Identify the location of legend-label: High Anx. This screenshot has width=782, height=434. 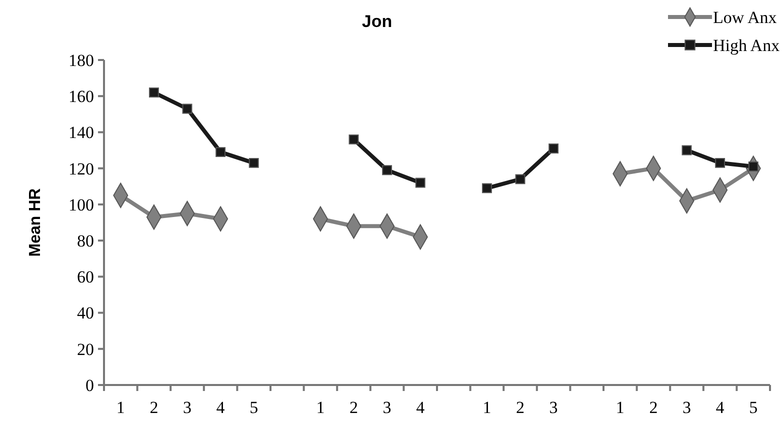
(746, 45).